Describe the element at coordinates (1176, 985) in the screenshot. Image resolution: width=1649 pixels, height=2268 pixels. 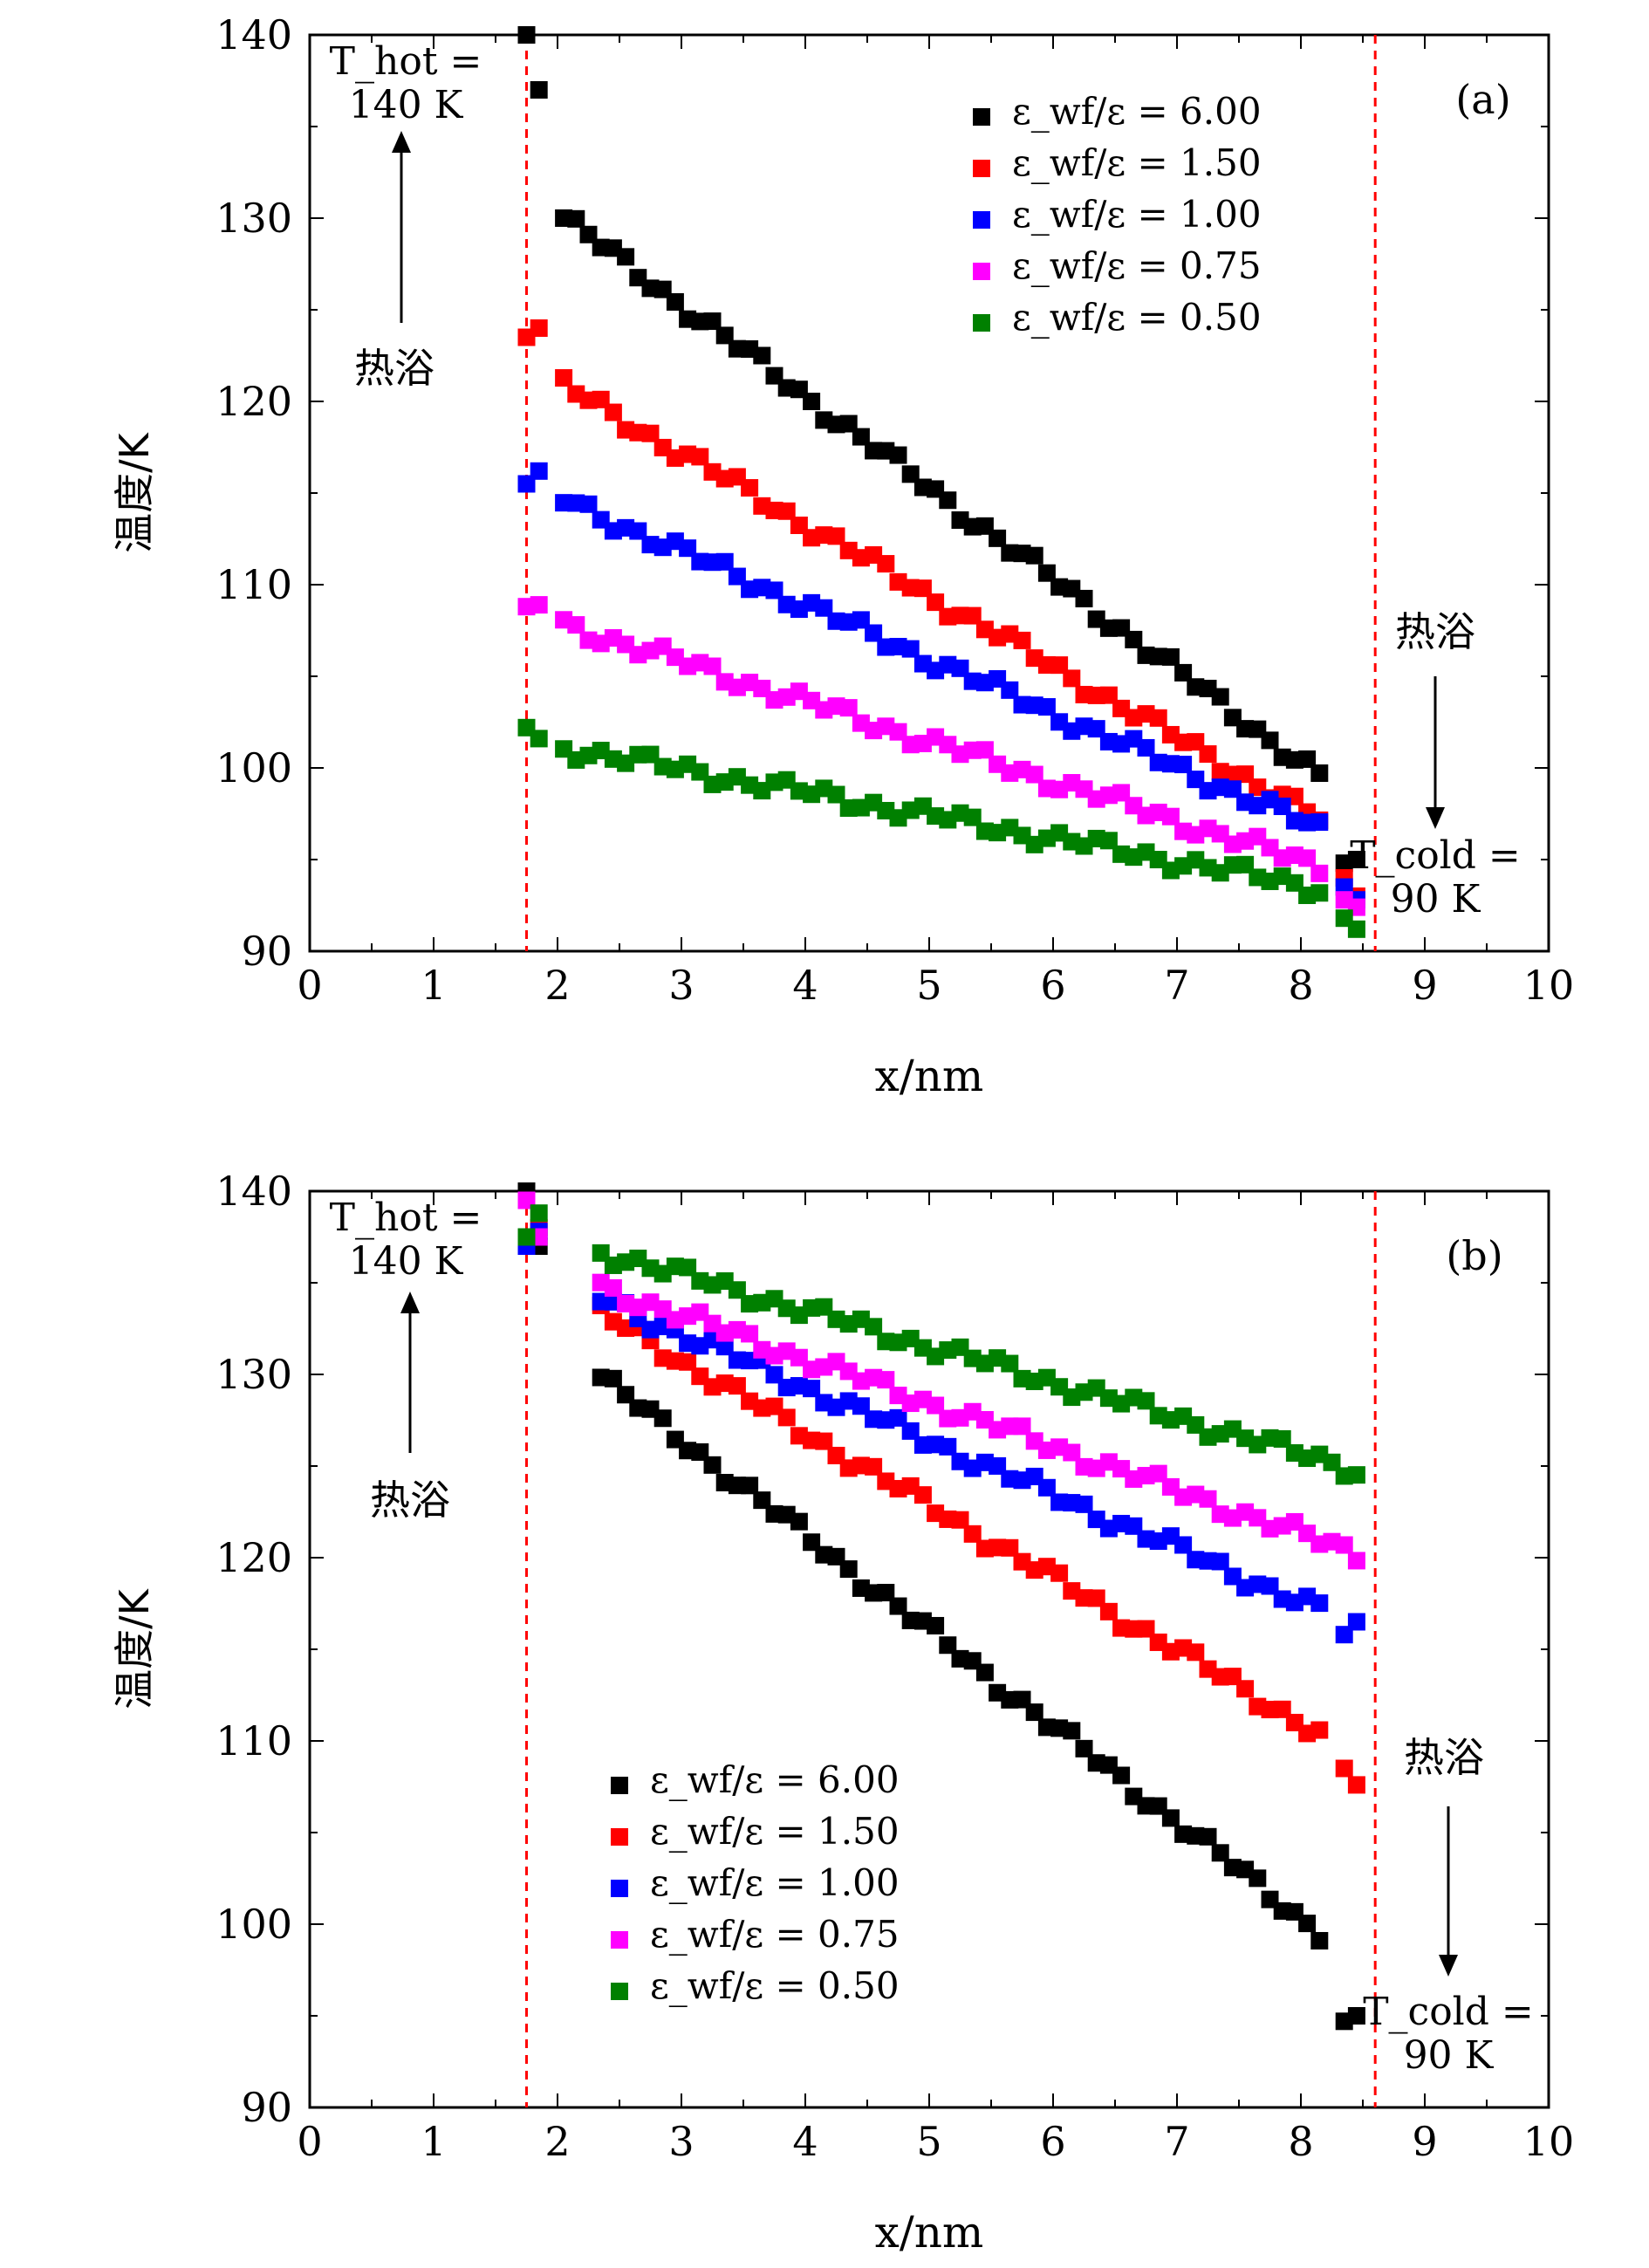
I see `x-tick-label: 7` at that location.